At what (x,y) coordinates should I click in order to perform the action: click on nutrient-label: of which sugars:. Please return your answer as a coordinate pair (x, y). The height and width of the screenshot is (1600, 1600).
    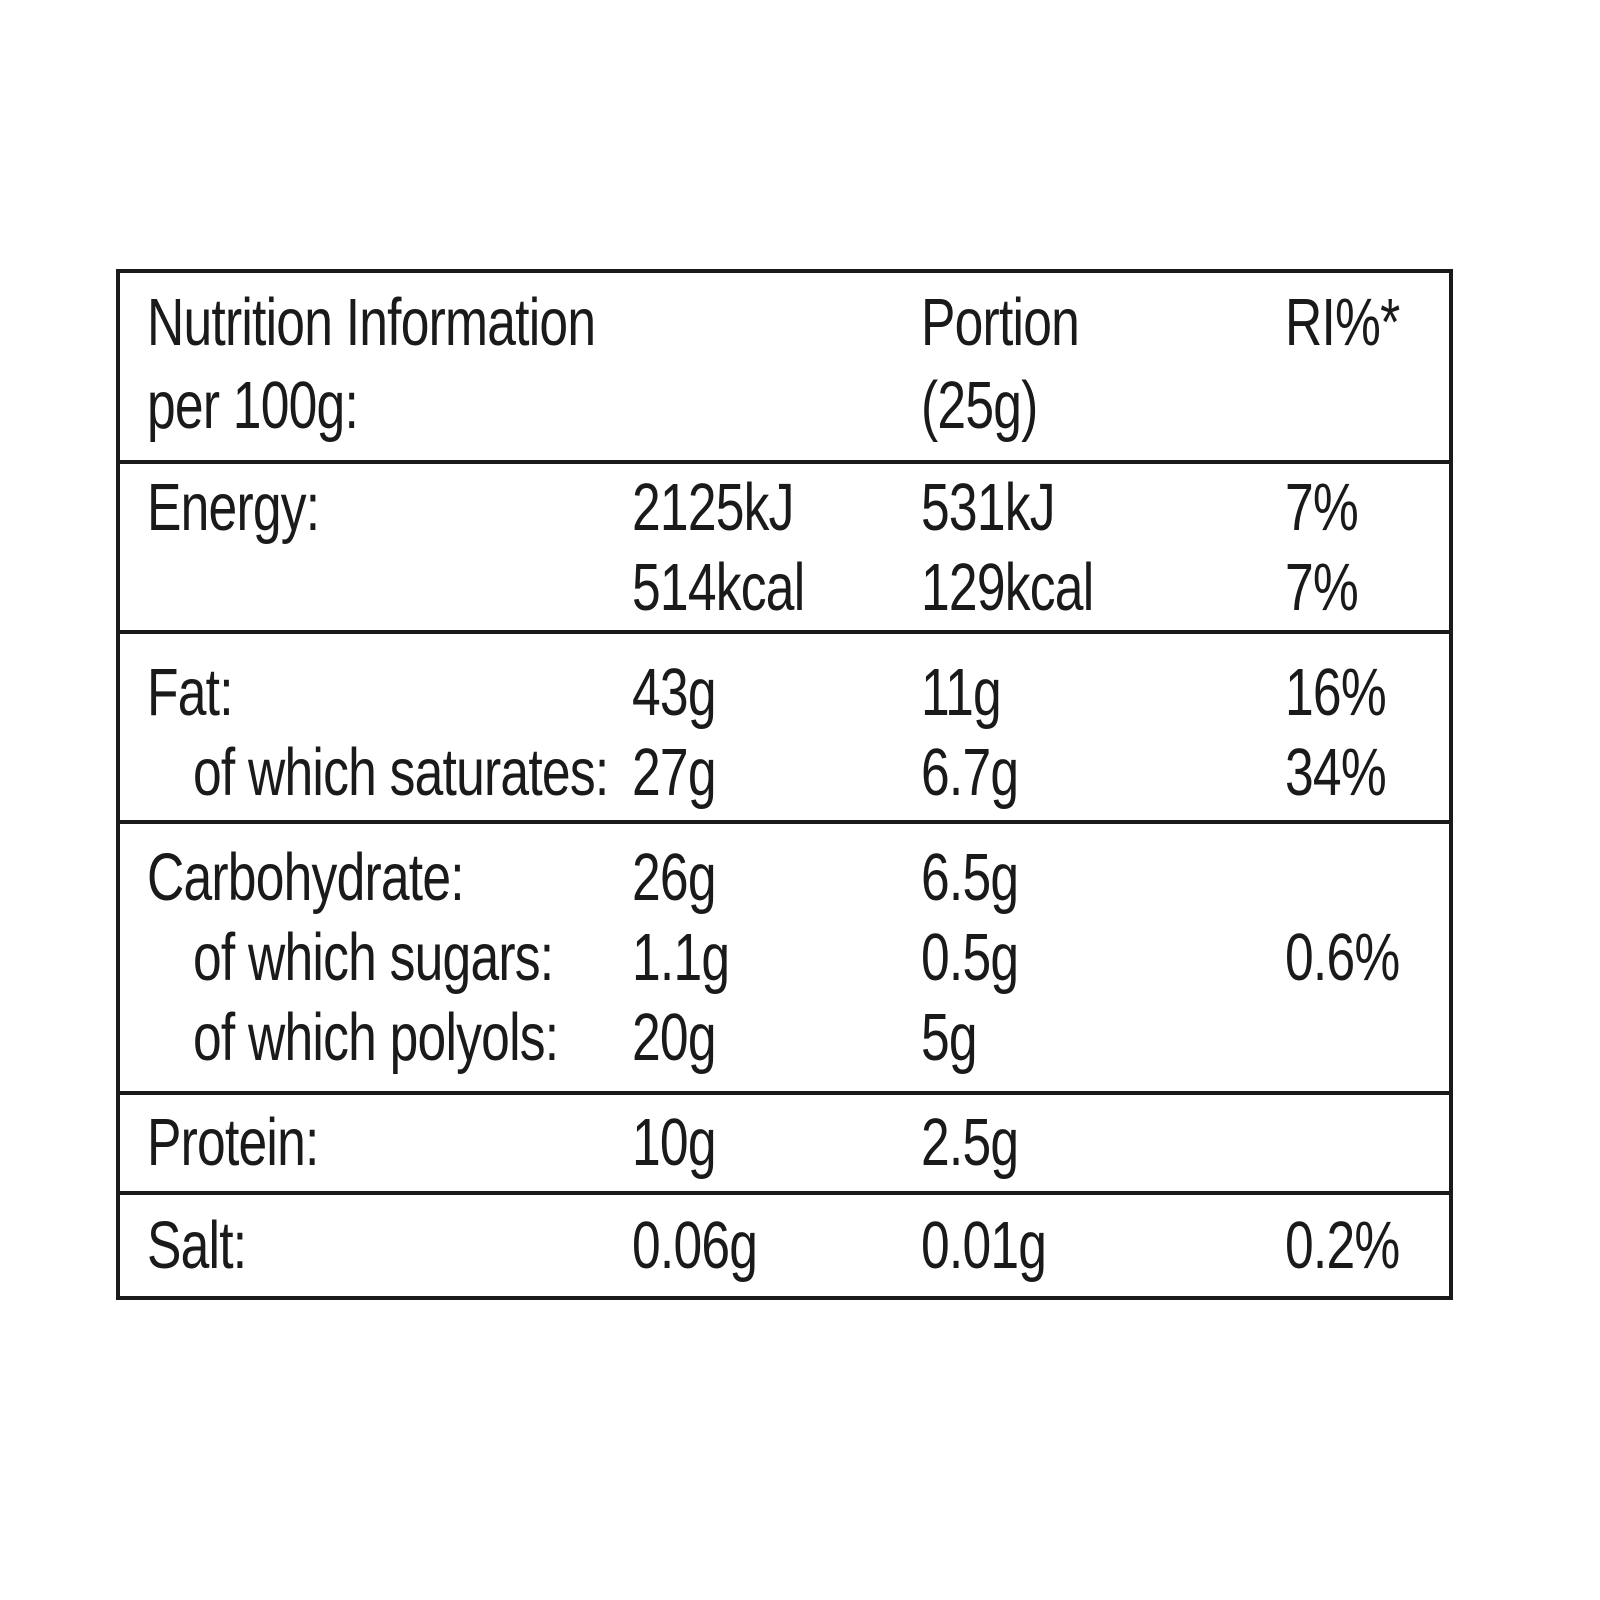
    Looking at the image, I should click on (373, 956).